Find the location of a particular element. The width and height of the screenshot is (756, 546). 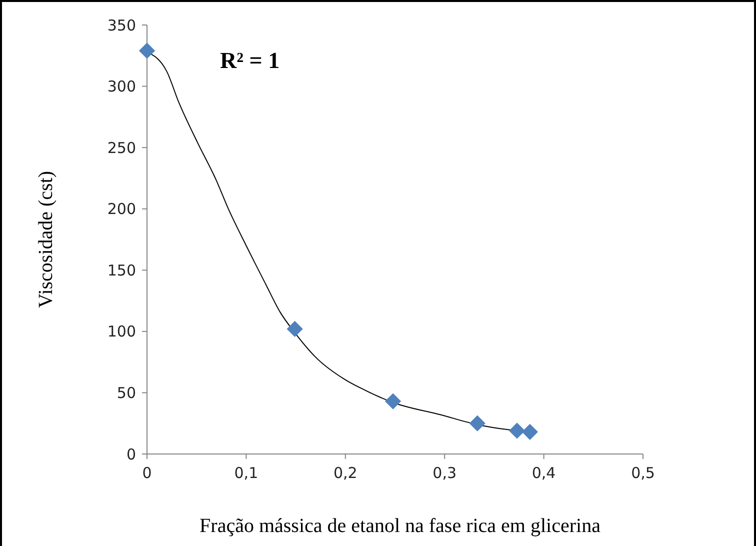

x-tick-label: 0 is located at coordinates (147, 473).